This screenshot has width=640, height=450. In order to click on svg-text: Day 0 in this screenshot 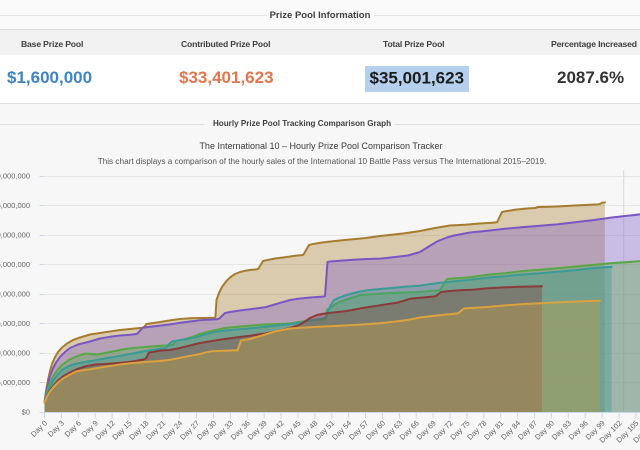, I will do `click(39, 429)`.